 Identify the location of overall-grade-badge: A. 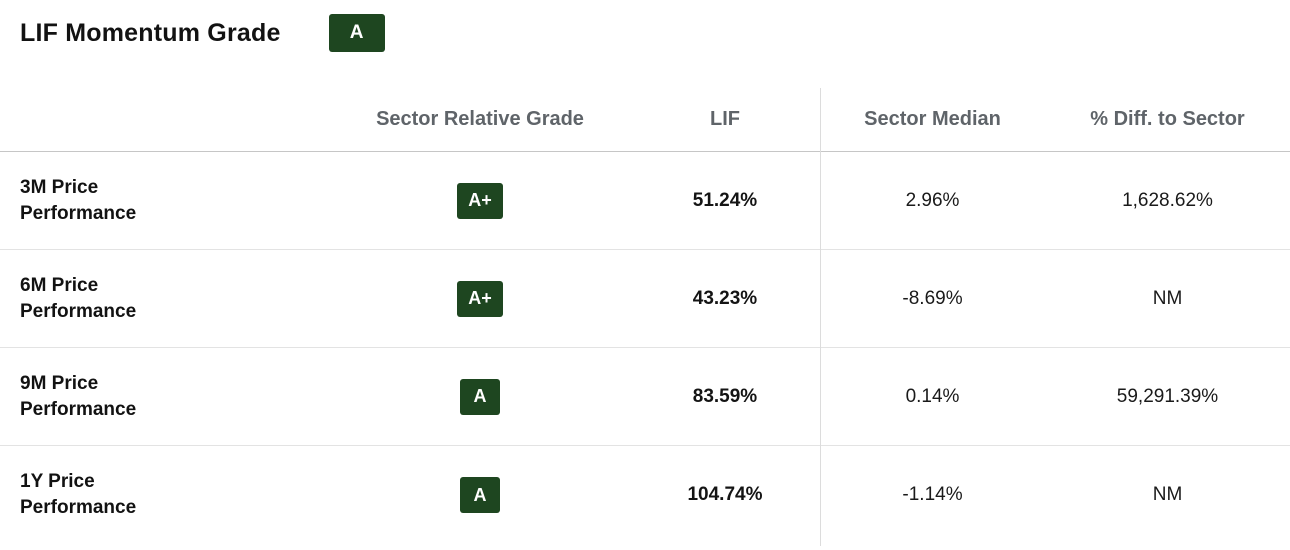
(356, 33).